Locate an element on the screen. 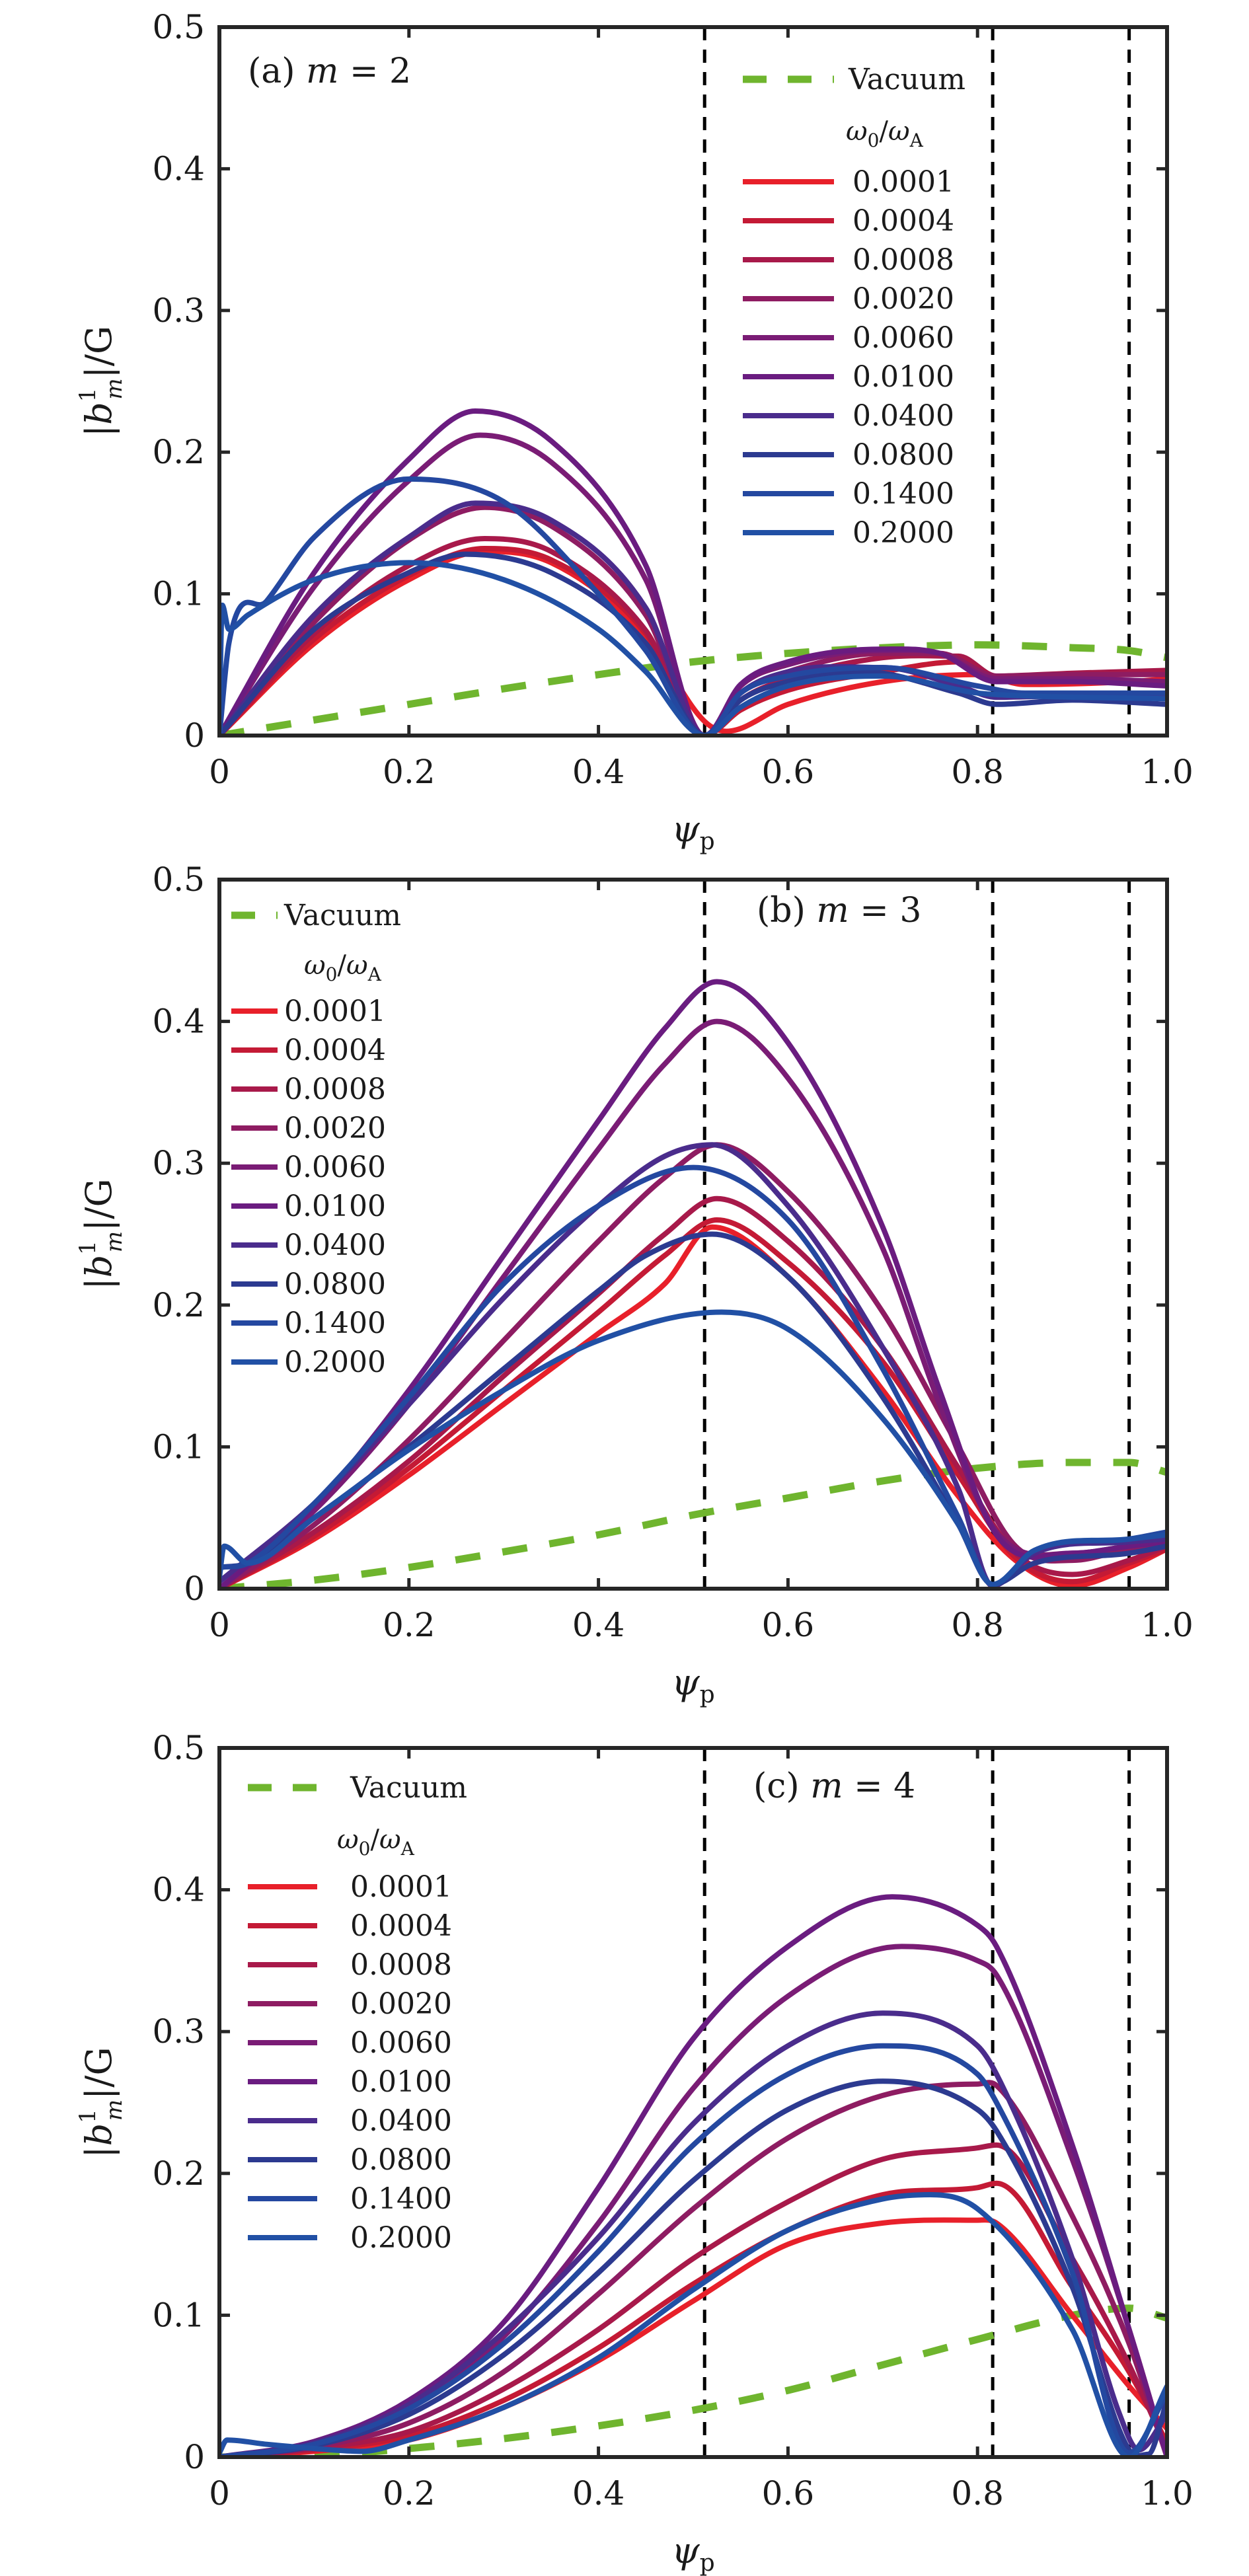  panel-title: (b) m = 3 is located at coordinates (839, 911).